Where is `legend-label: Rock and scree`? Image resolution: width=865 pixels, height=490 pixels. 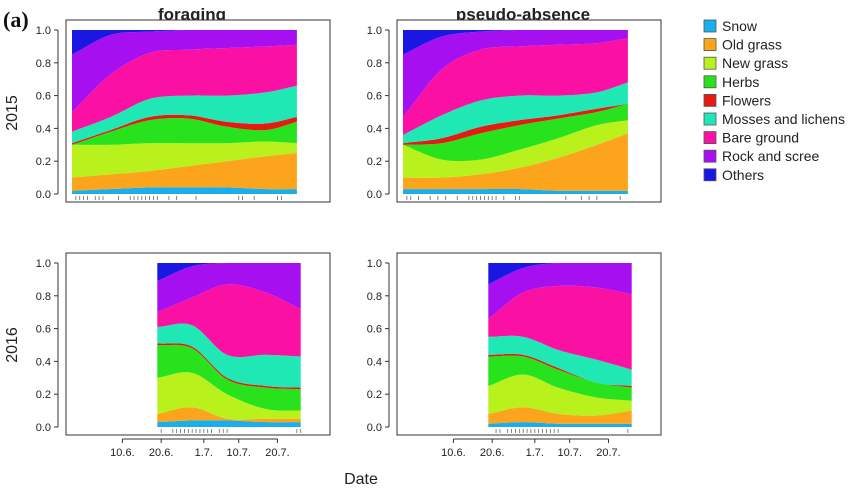
legend-label: Rock and scree is located at coordinates (770, 156).